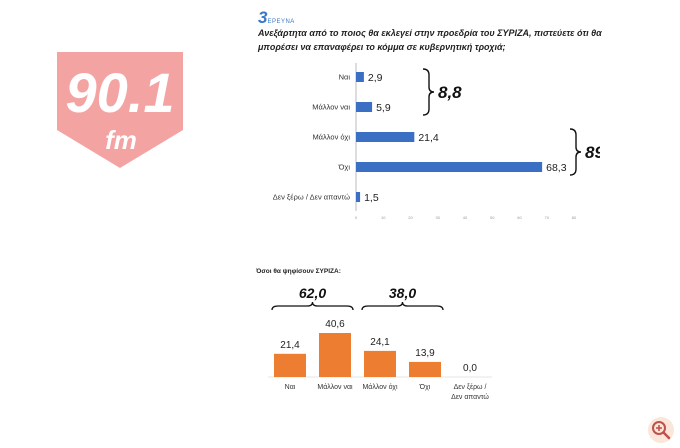 The image size is (680, 448). What do you see at coordinates (379, 387) in the screenshot?
I see `chart2-category-label: Μάλλον όχι` at bounding box center [379, 387].